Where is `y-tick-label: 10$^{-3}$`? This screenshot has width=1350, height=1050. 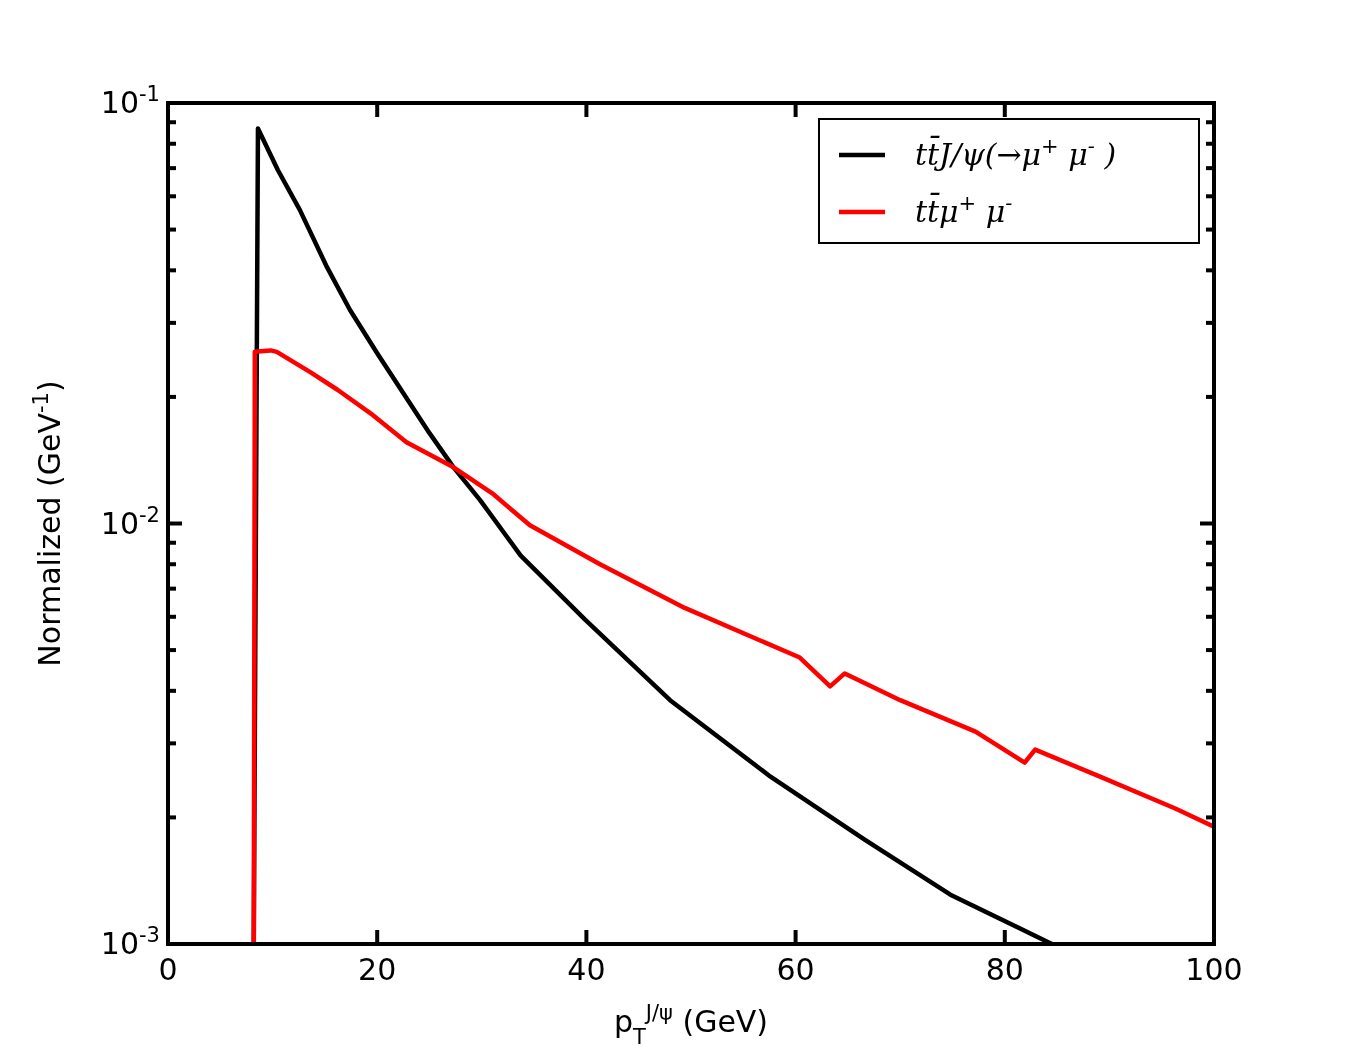
y-tick-label: 10$^{-3}$ is located at coordinates (130, 942).